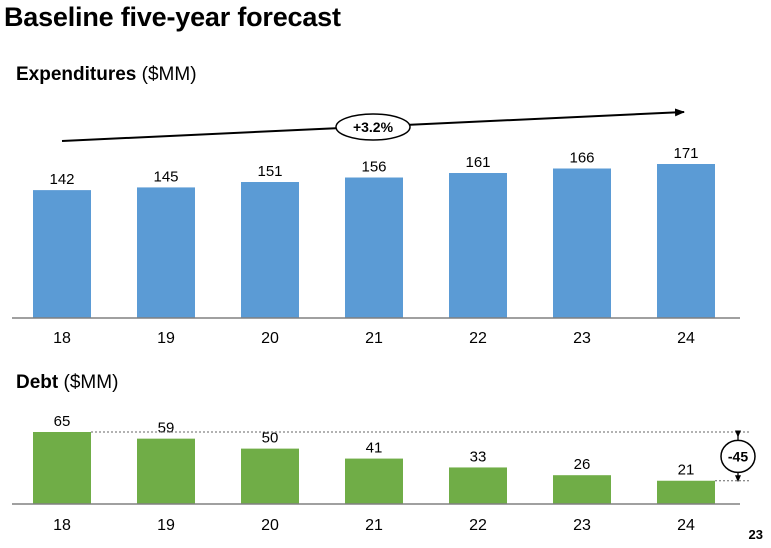 This screenshot has height=548, width=771. I want to click on expenditures-tick-label: 21, so click(374, 338).